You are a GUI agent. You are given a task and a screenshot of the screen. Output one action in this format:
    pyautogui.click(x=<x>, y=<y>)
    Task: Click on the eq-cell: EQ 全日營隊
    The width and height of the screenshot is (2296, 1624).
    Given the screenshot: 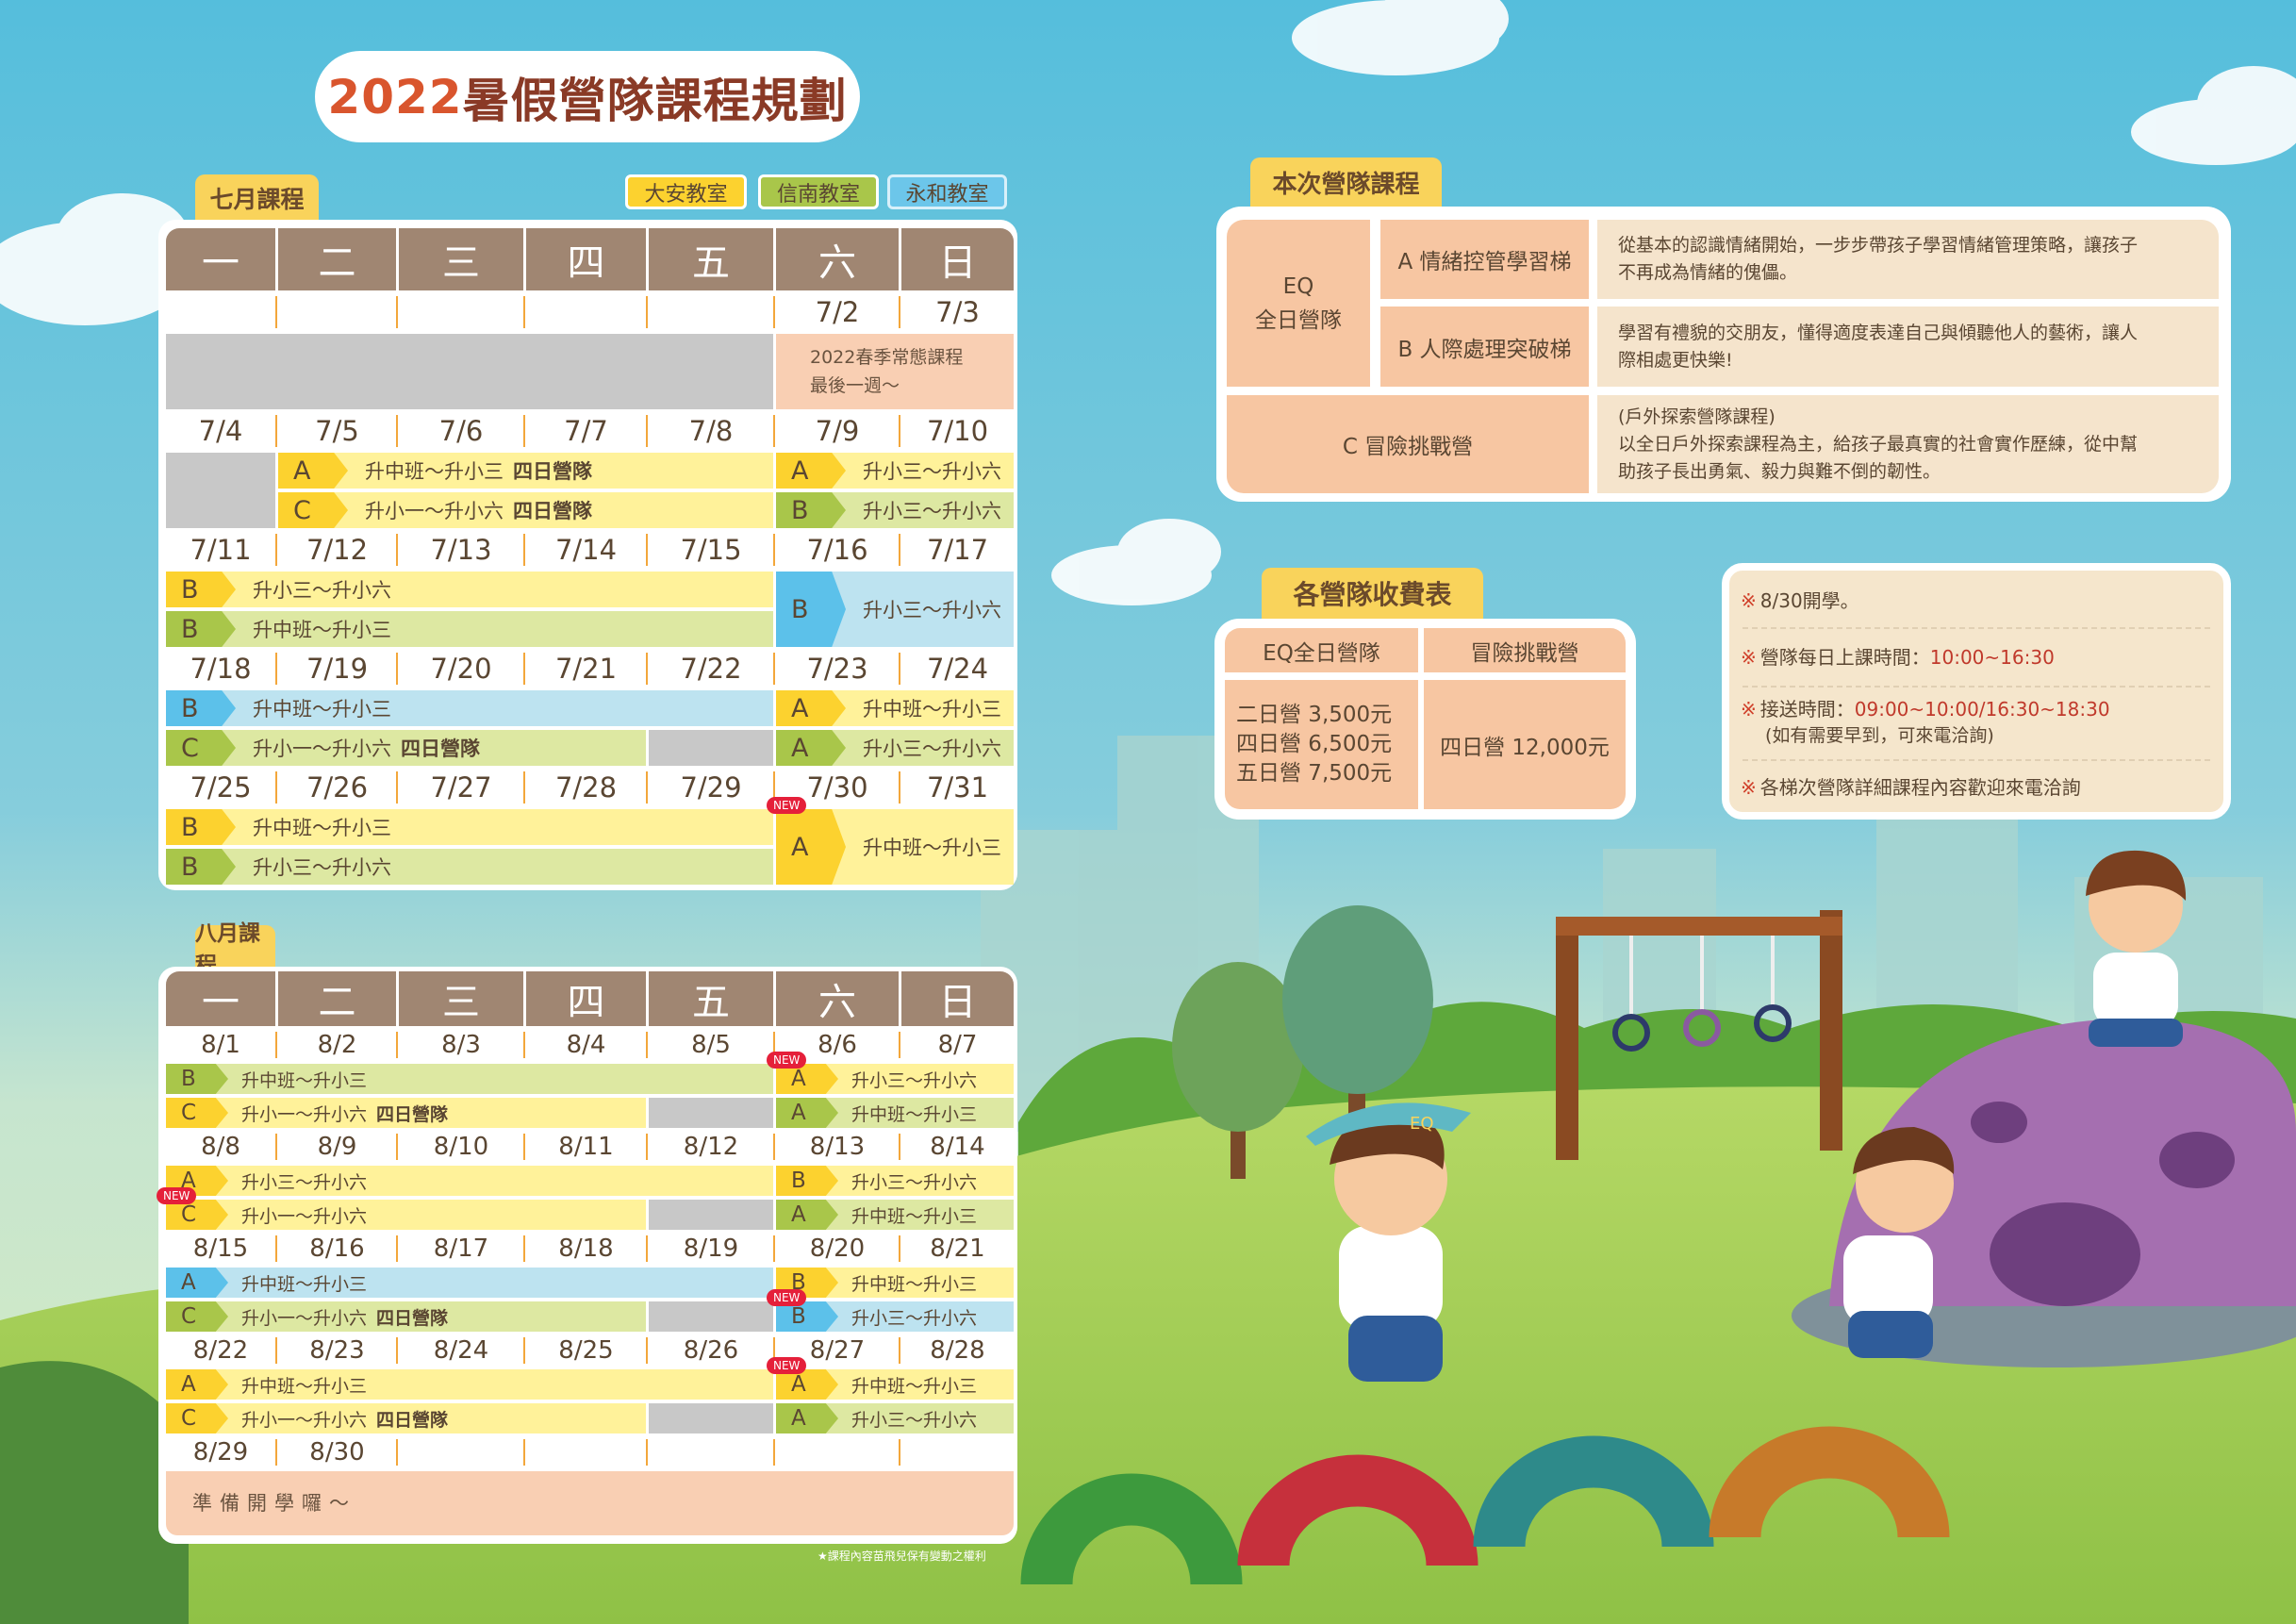 What is the action you would take?
    pyautogui.click(x=1298, y=303)
    